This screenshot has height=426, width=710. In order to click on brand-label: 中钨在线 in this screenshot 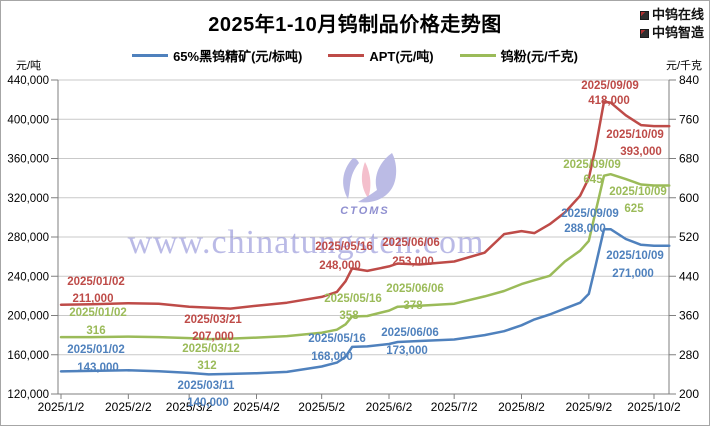, I will do `click(677, 14)`.